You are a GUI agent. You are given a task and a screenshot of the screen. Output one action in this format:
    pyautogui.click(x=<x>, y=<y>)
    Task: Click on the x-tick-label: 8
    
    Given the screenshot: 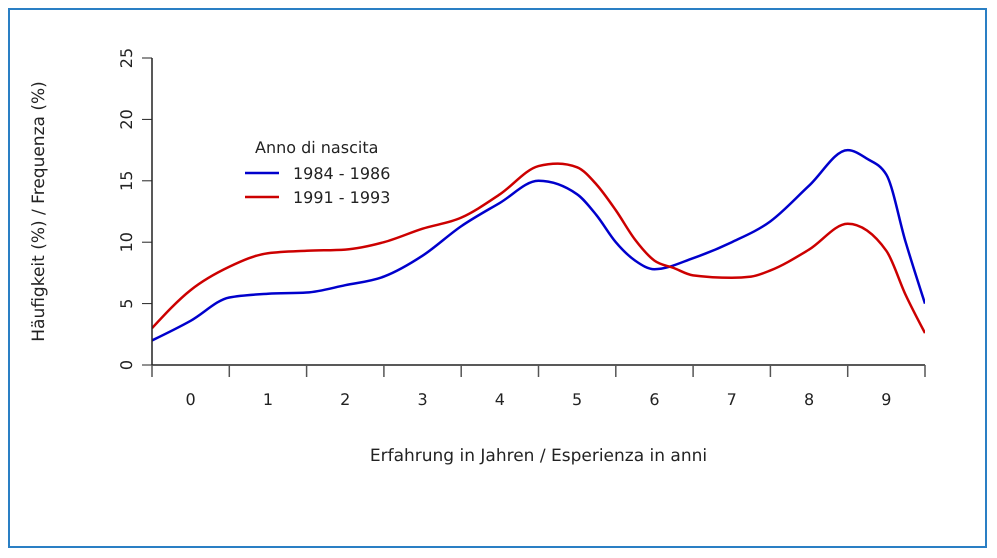 What is the action you would take?
    pyautogui.click(x=809, y=399)
    